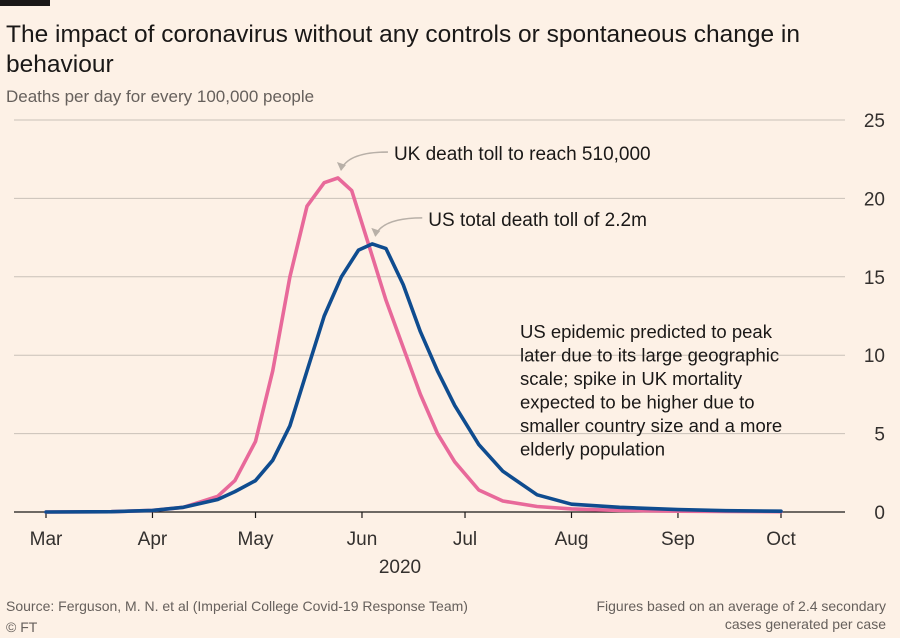 The height and width of the screenshot is (638, 900). I want to click on annotation-note-line: elderly population, so click(592, 449).